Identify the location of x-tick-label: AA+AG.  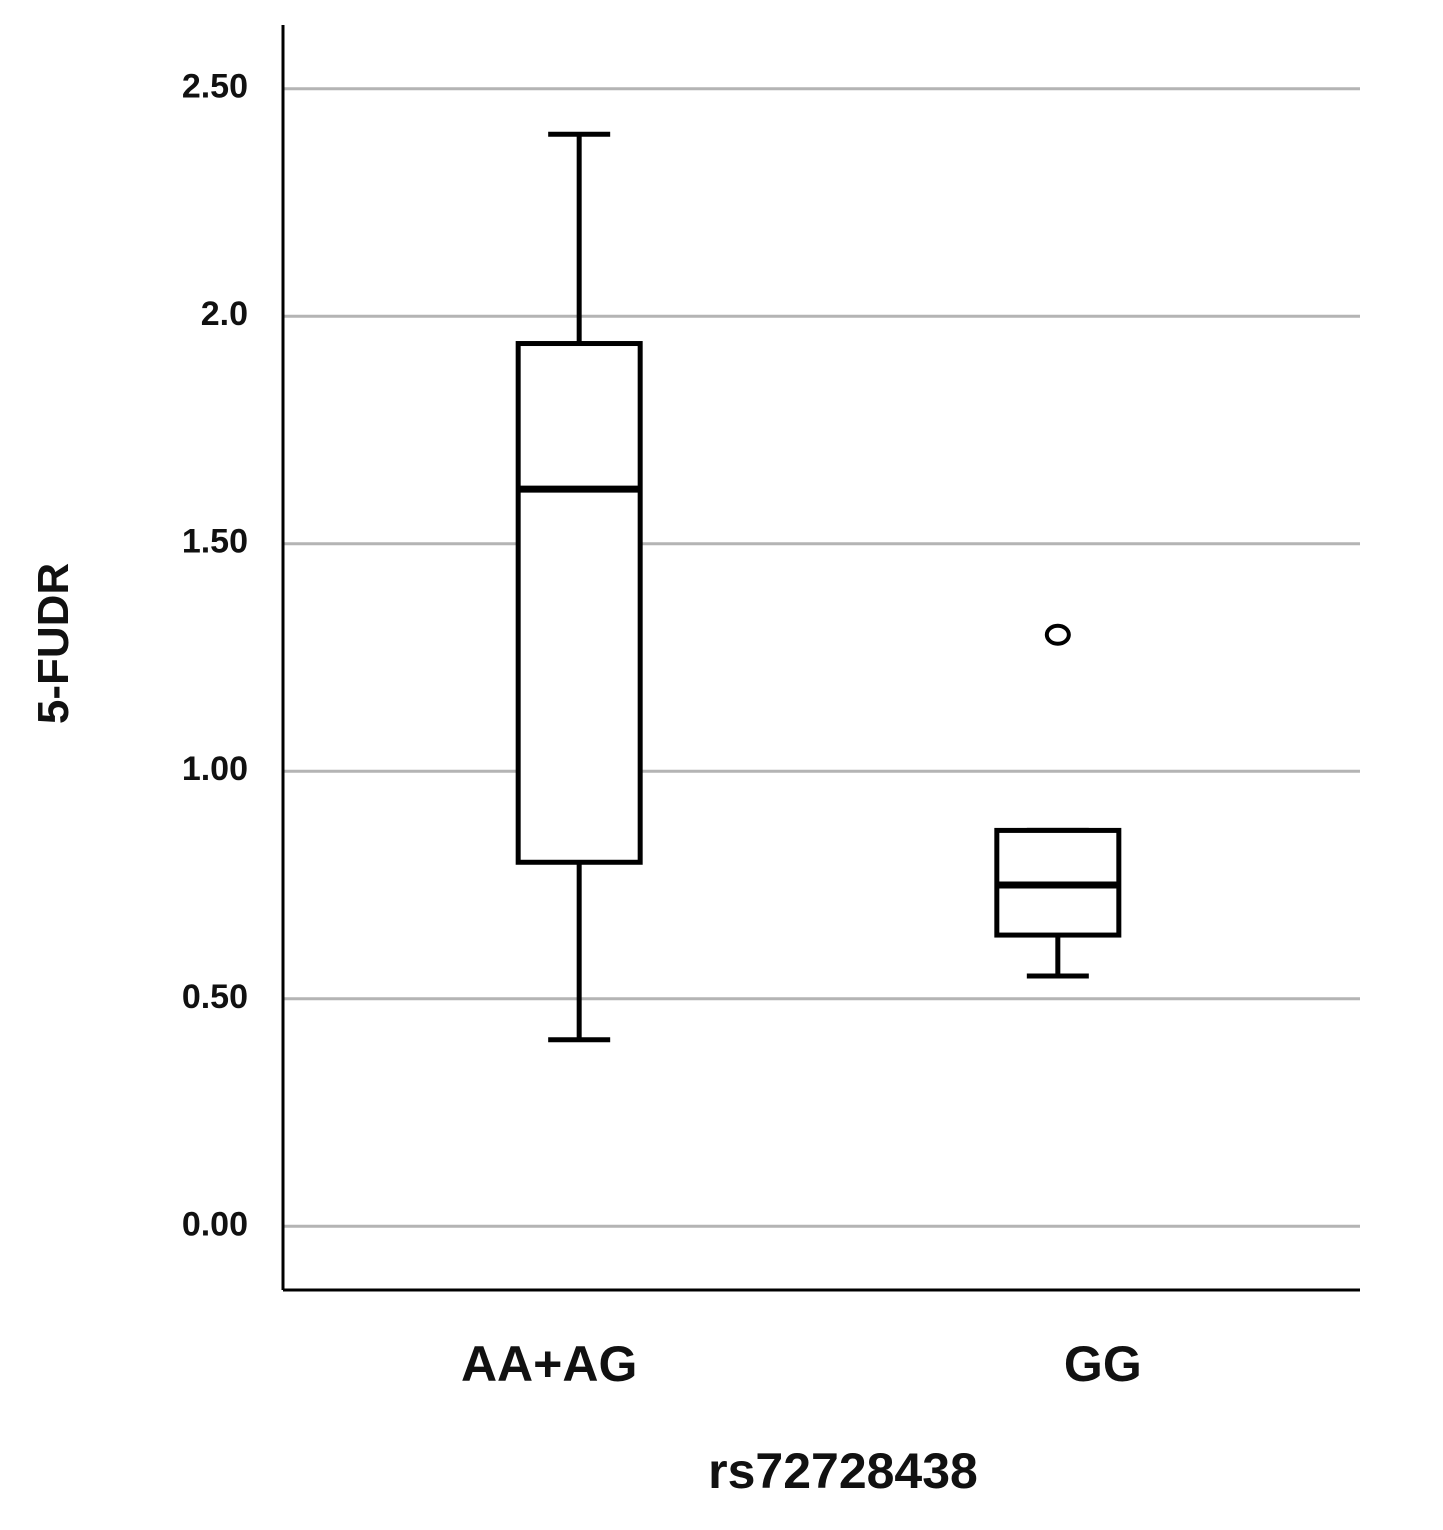
(549, 1364).